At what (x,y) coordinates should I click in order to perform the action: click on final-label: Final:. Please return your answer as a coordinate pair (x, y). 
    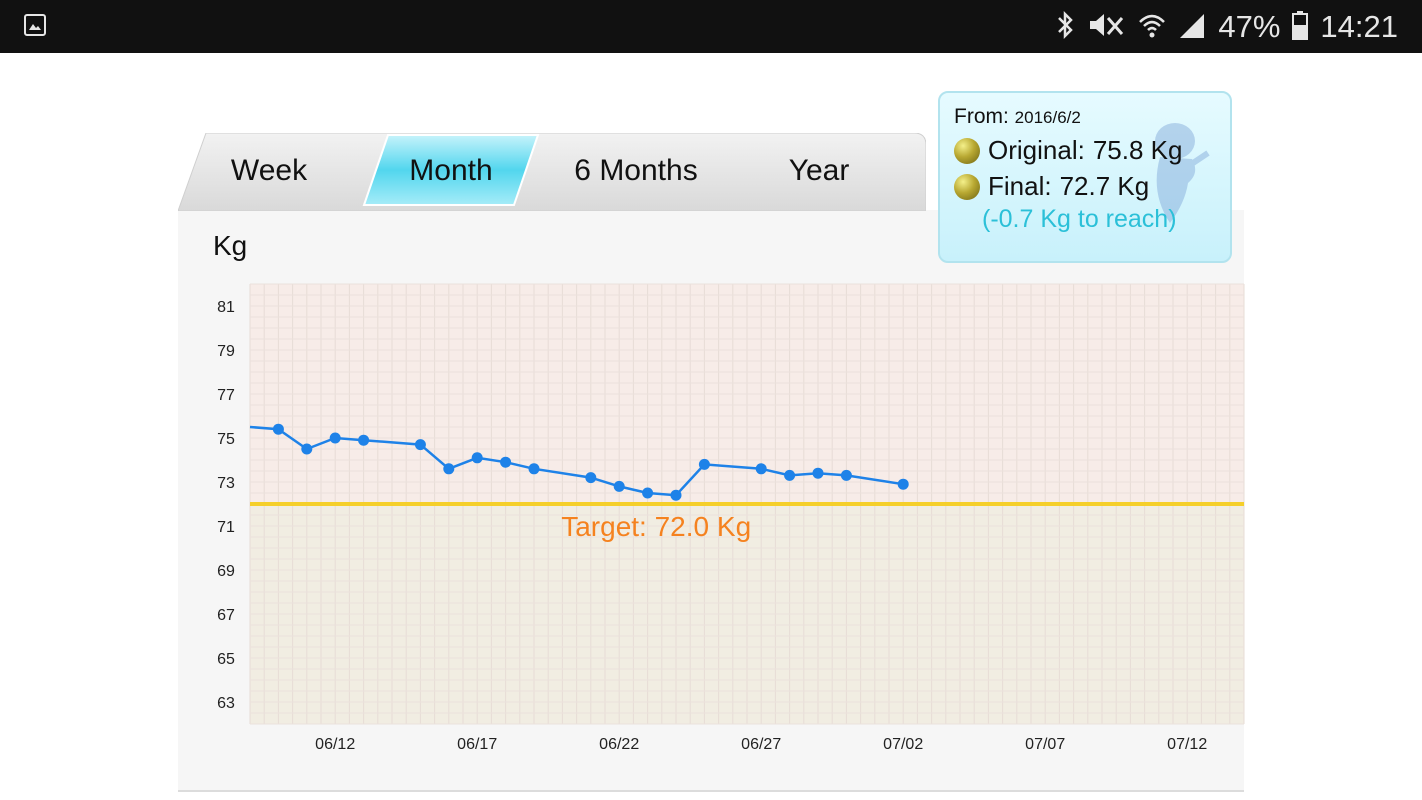
    Looking at the image, I should click on (1020, 186).